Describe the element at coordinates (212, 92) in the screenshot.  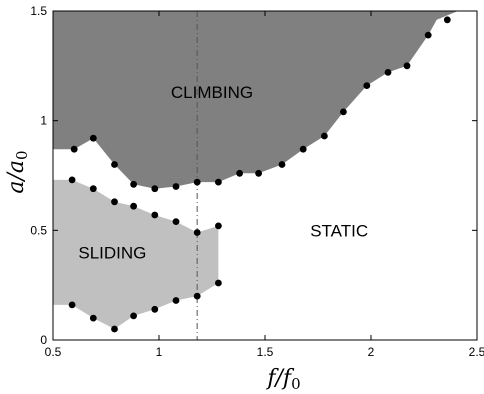
I see `region-label-climbing: CLIMBING` at that location.